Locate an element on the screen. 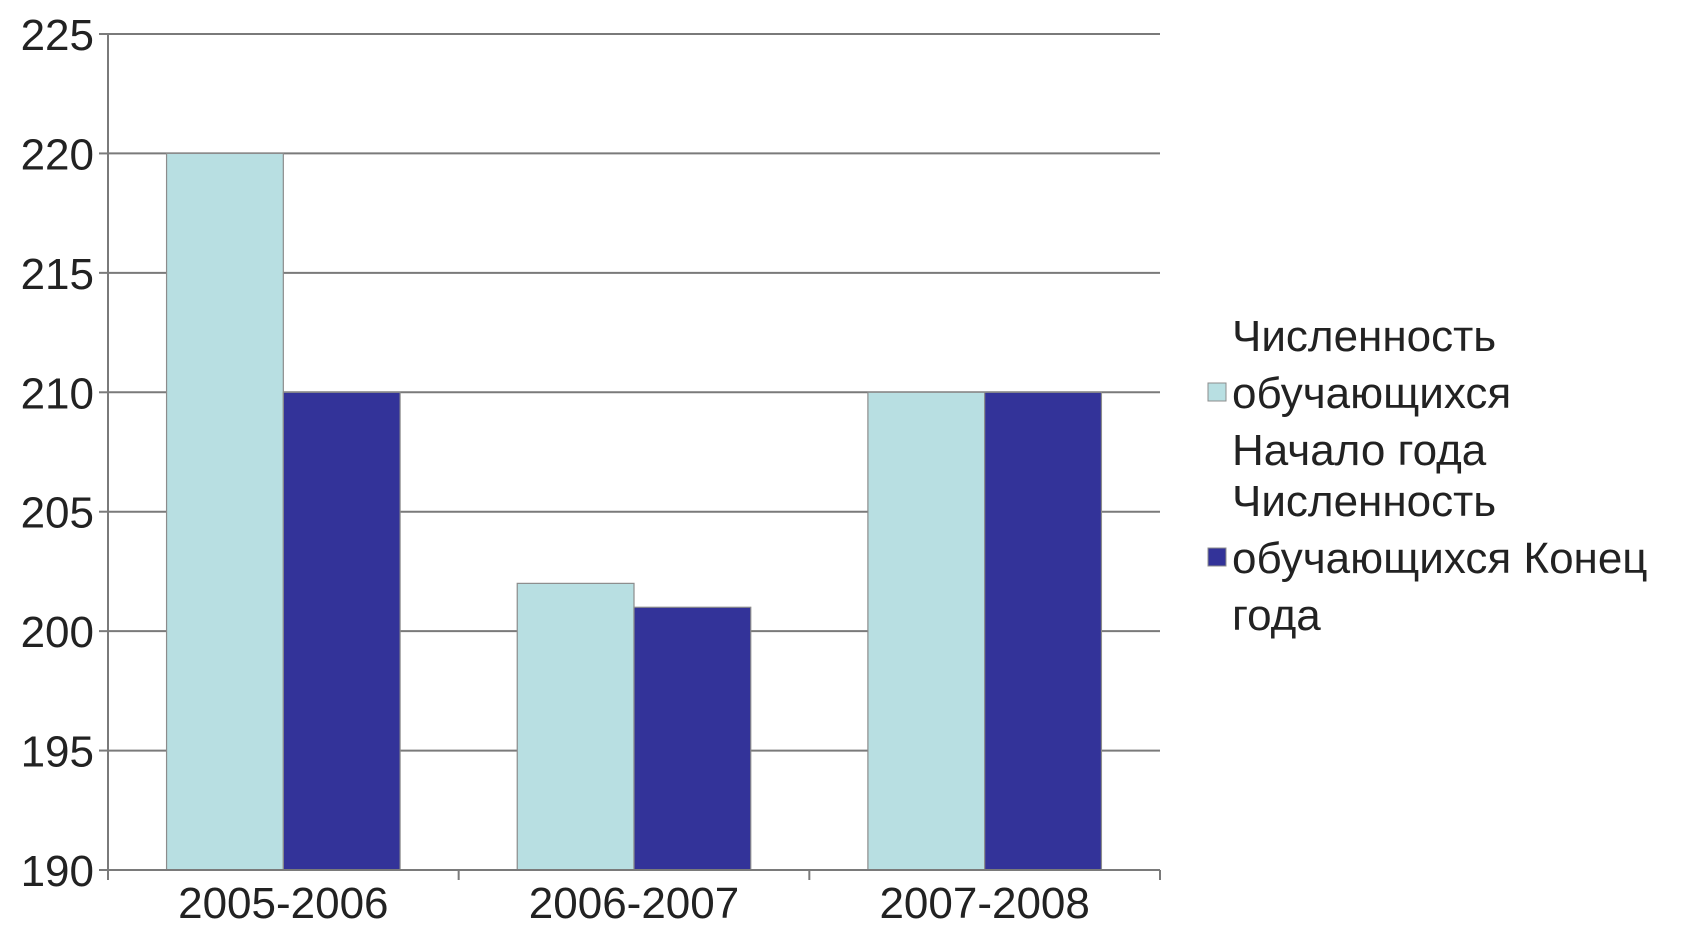 The image size is (1694, 926). legend-label: года is located at coordinates (1276, 615).